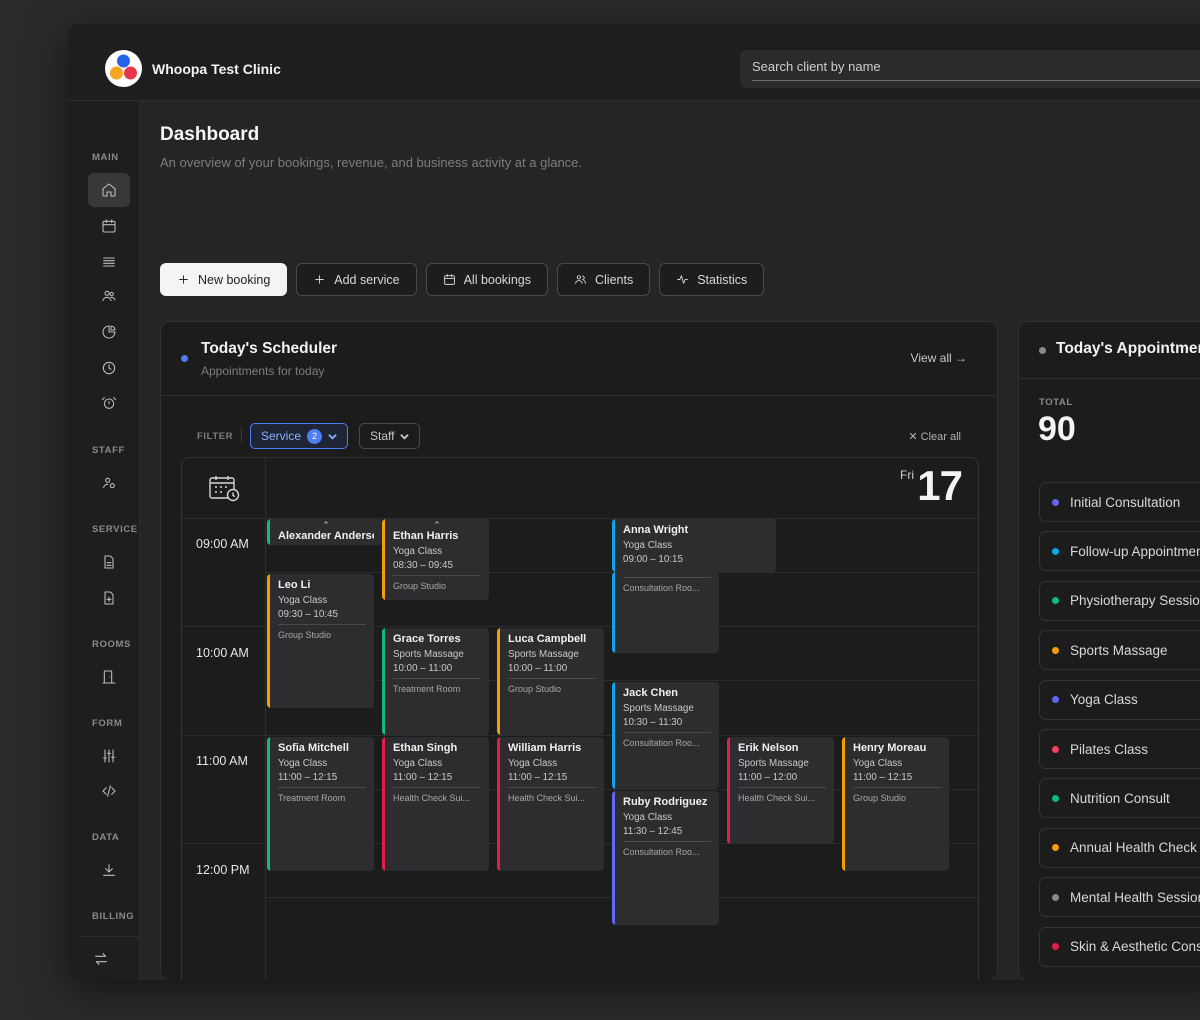 This screenshot has width=1200, height=1020. What do you see at coordinates (938, 358) in the screenshot?
I see `view-all-link: View all →` at bounding box center [938, 358].